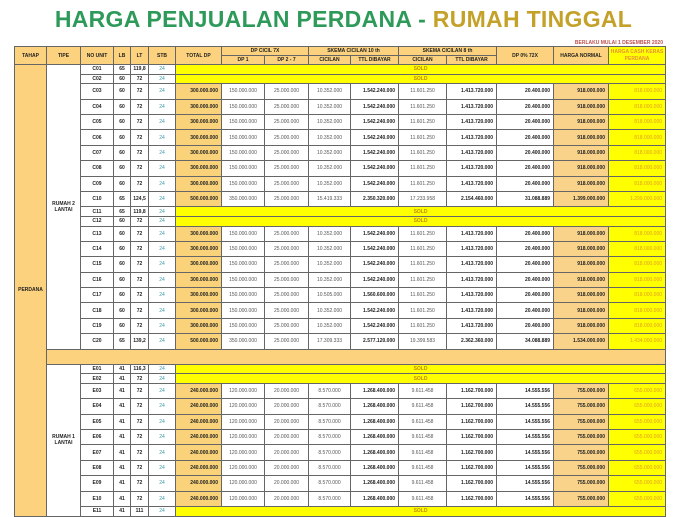 The width and height of the screenshot is (687, 517). I want to click on table-row: E02 41 72 24 SOLD, so click(341, 378).